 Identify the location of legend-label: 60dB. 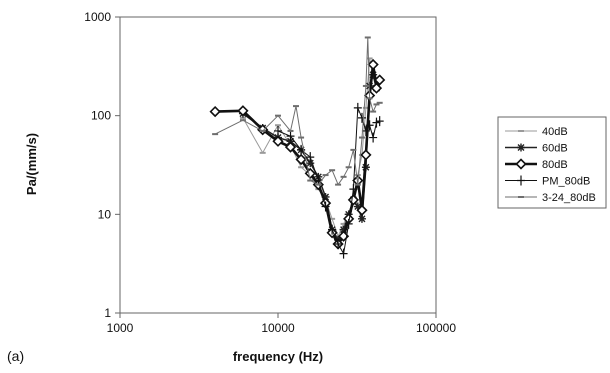
(555, 149).